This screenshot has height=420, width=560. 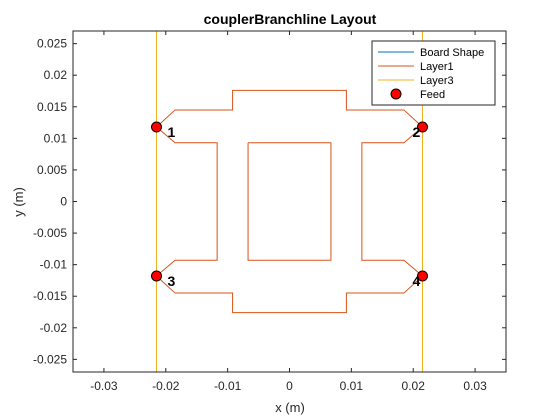 I want to click on feed-label-4: 4, so click(x=416, y=281).